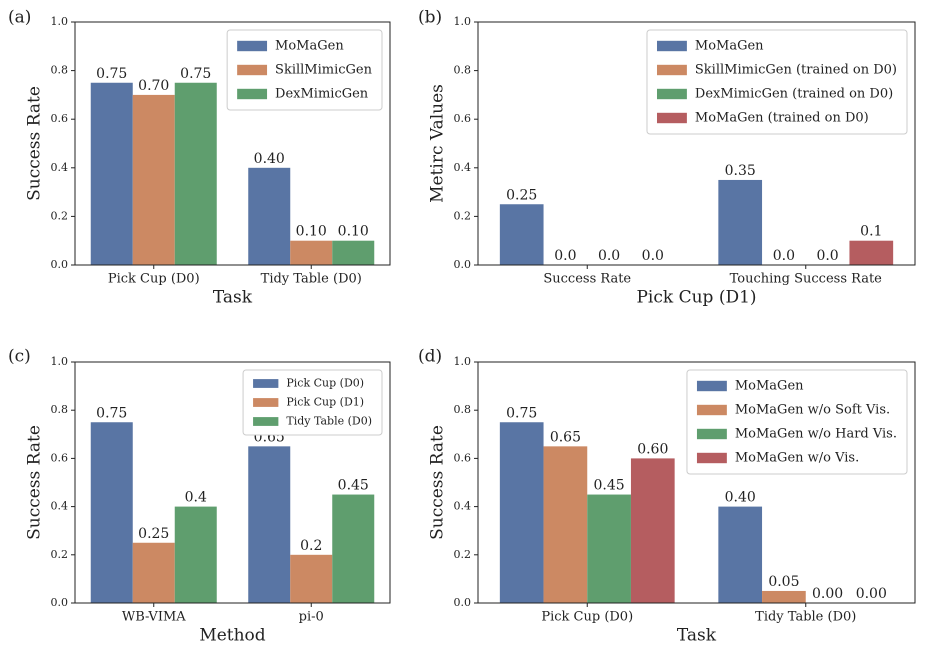 Image resolution: width=929 pixels, height=647 pixels. Describe the element at coordinates (153, 534) in the screenshot. I see `value-label: 0.25` at that location.